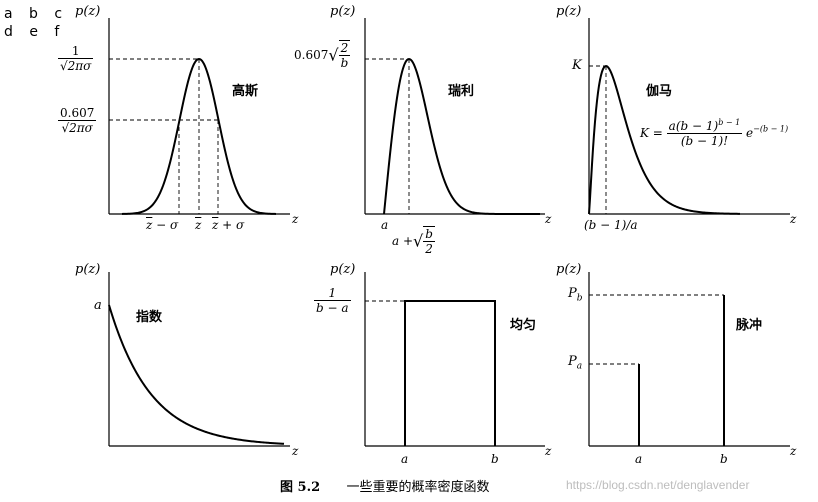 The image size is (818, 502). What do you see at coordinates (196, 374) in the screenshot?
I see `exponential-curve` at bounding box center [196, 374].